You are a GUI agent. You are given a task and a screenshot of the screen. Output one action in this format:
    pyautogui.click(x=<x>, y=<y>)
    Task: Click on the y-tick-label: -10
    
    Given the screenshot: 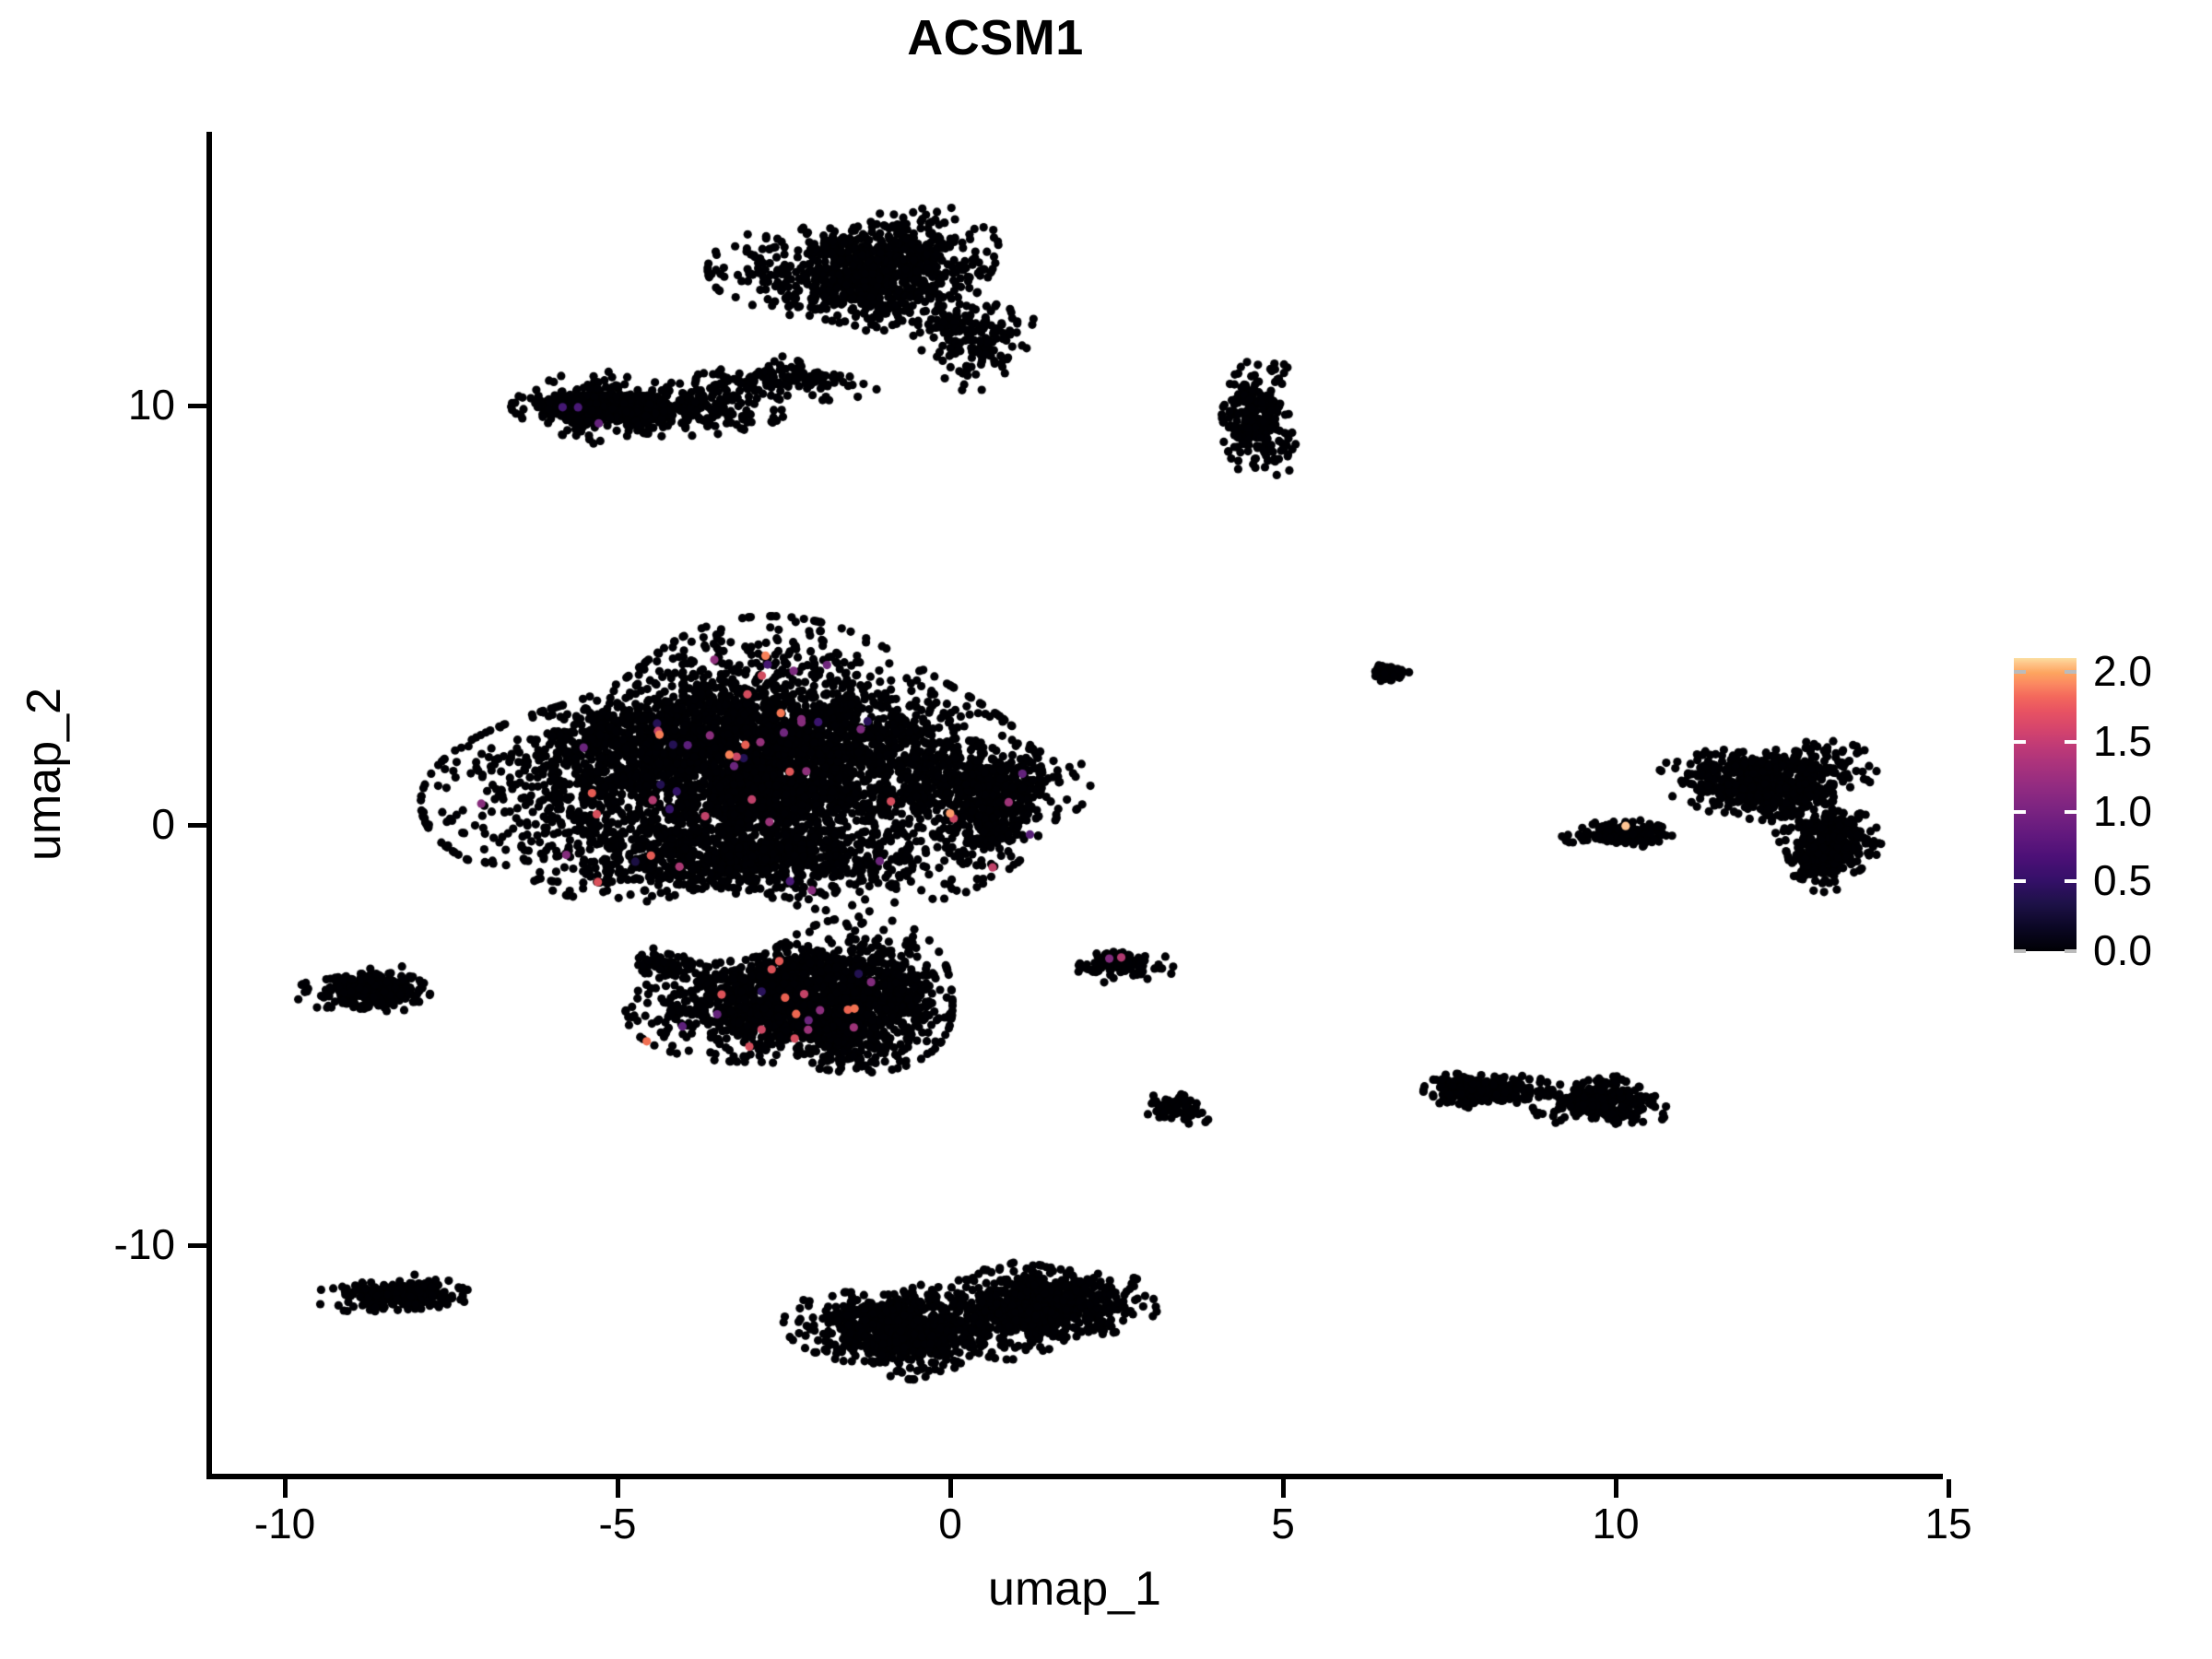 What is the action you would take?
    pyautogui.click(x=144, y=1243)
    